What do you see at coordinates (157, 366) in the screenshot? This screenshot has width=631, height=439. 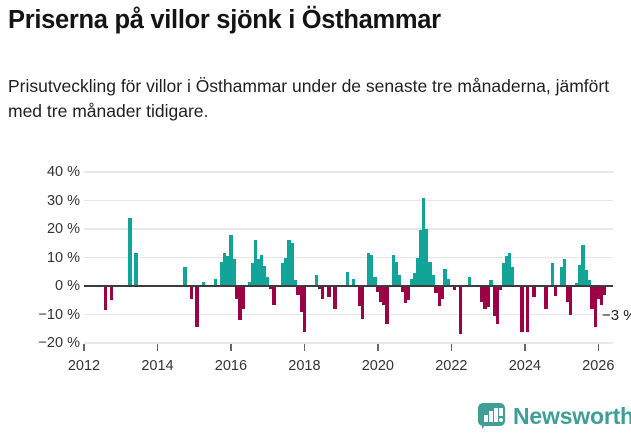 I see `x-axis-tick-label: 2014` at bounding box center [157, 366].